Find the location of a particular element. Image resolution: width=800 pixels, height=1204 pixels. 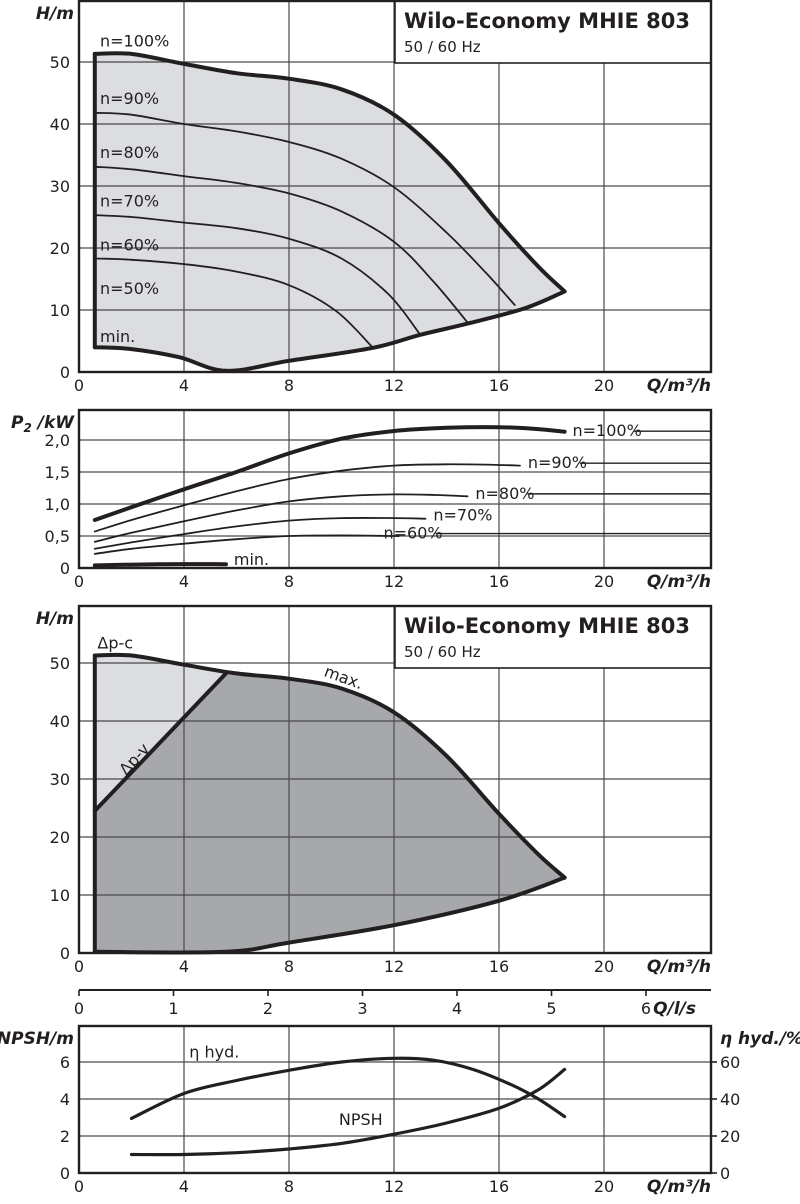

curve-label: n=100% is located at coordinates (134, 41).